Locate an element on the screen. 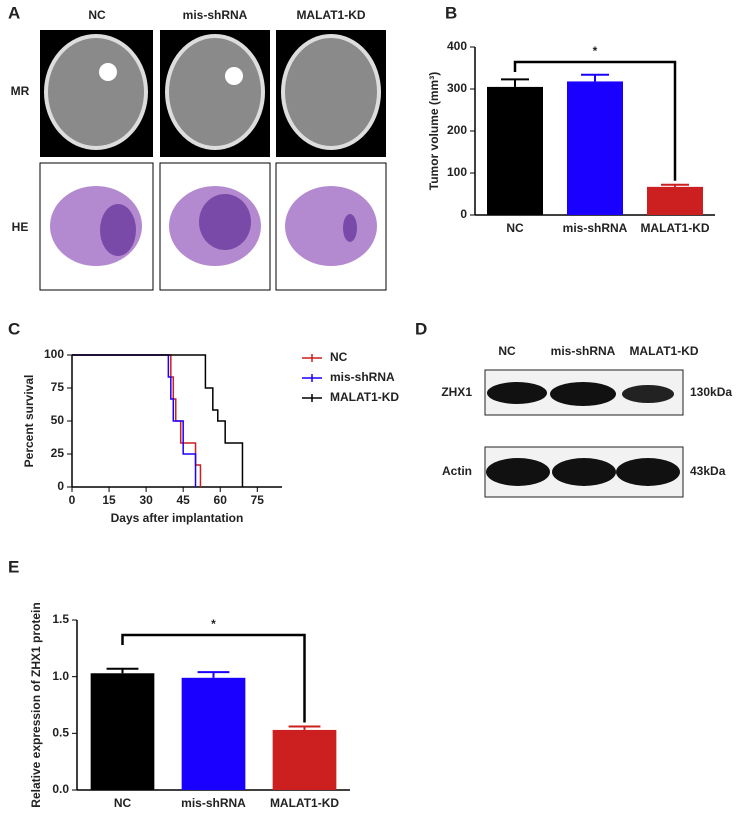  x-tick-label: 15 is located at coordinates (109, 500).